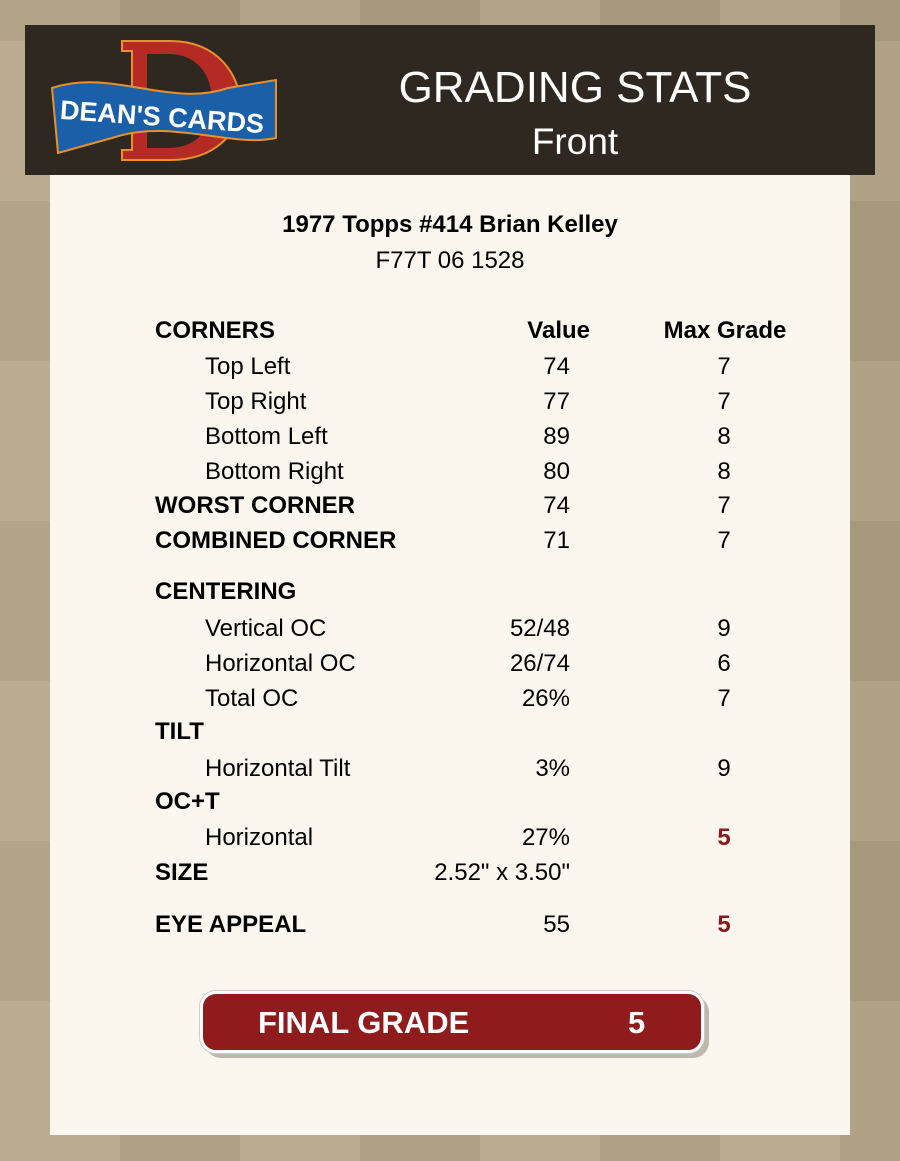 The height and width of the screenshot is (1161, 900). I want to click on table-row: Horizontal 27% 5, so click(450, 838).